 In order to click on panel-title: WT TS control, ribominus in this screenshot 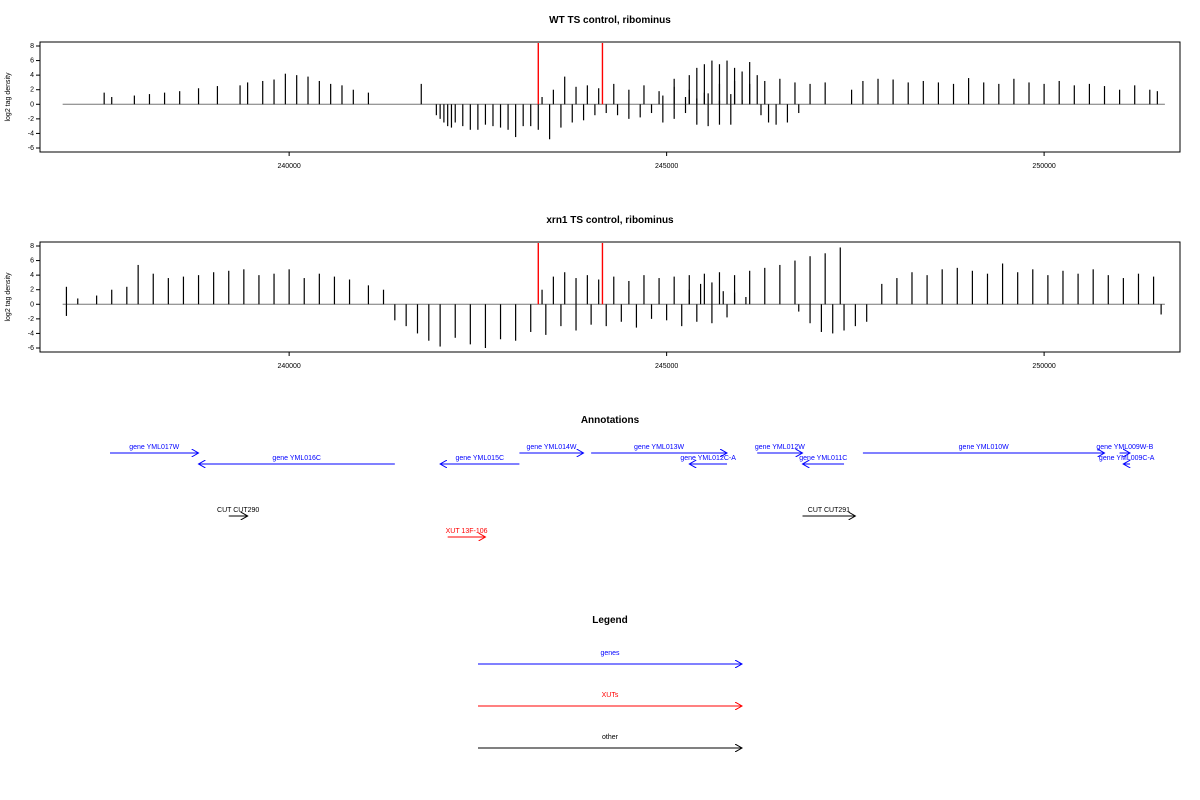, I will do `click(610, 20)`.